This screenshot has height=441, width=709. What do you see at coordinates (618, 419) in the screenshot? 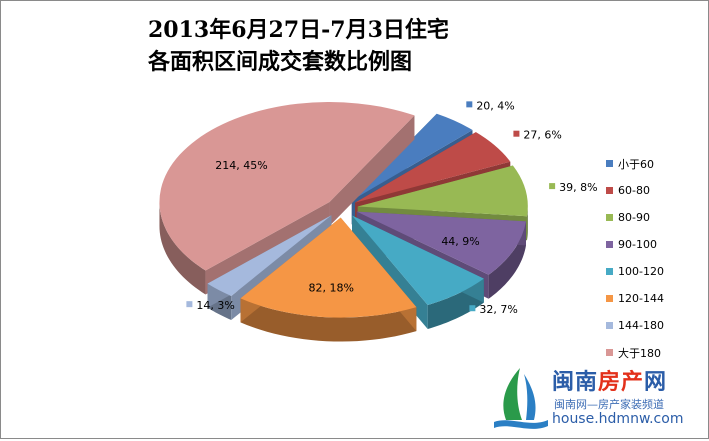
I see `watermark-url: house.hdmnw.com` at bounding box center [618, 419].